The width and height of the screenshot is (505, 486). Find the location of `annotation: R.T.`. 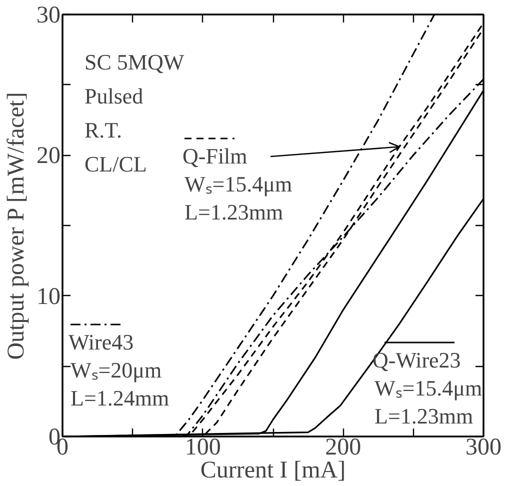

annotation: R.T. is located at coordinates (103, 130).